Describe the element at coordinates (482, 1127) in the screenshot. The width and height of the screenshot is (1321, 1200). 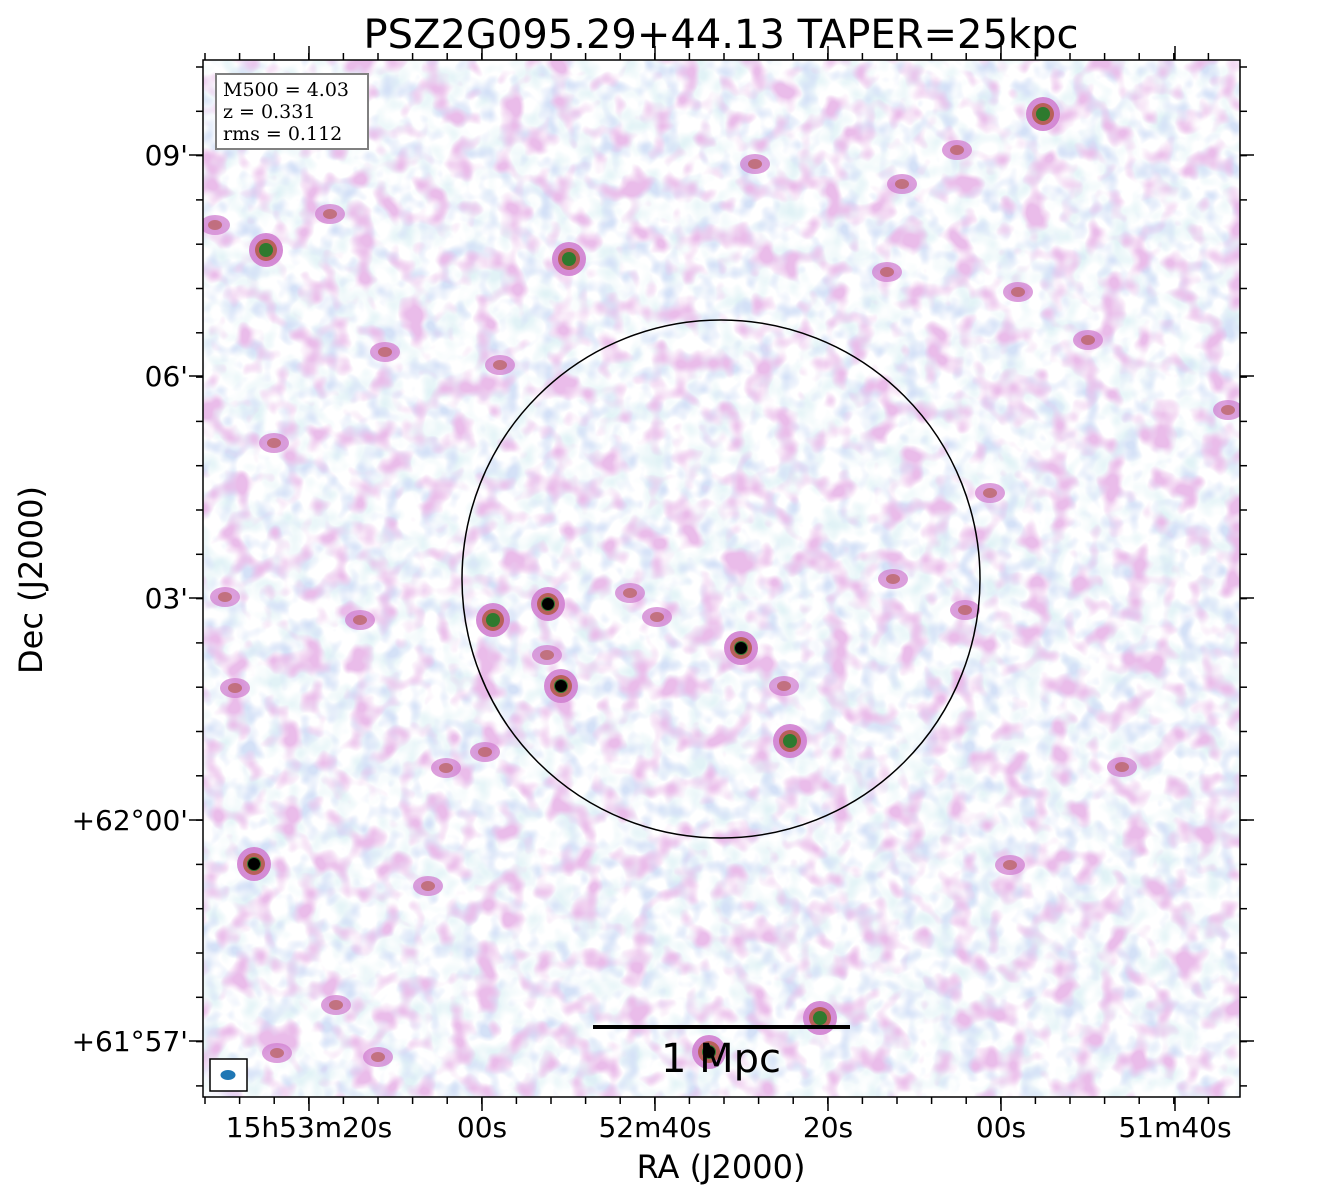
I see `x-tick-label-2: 00s` at that location.